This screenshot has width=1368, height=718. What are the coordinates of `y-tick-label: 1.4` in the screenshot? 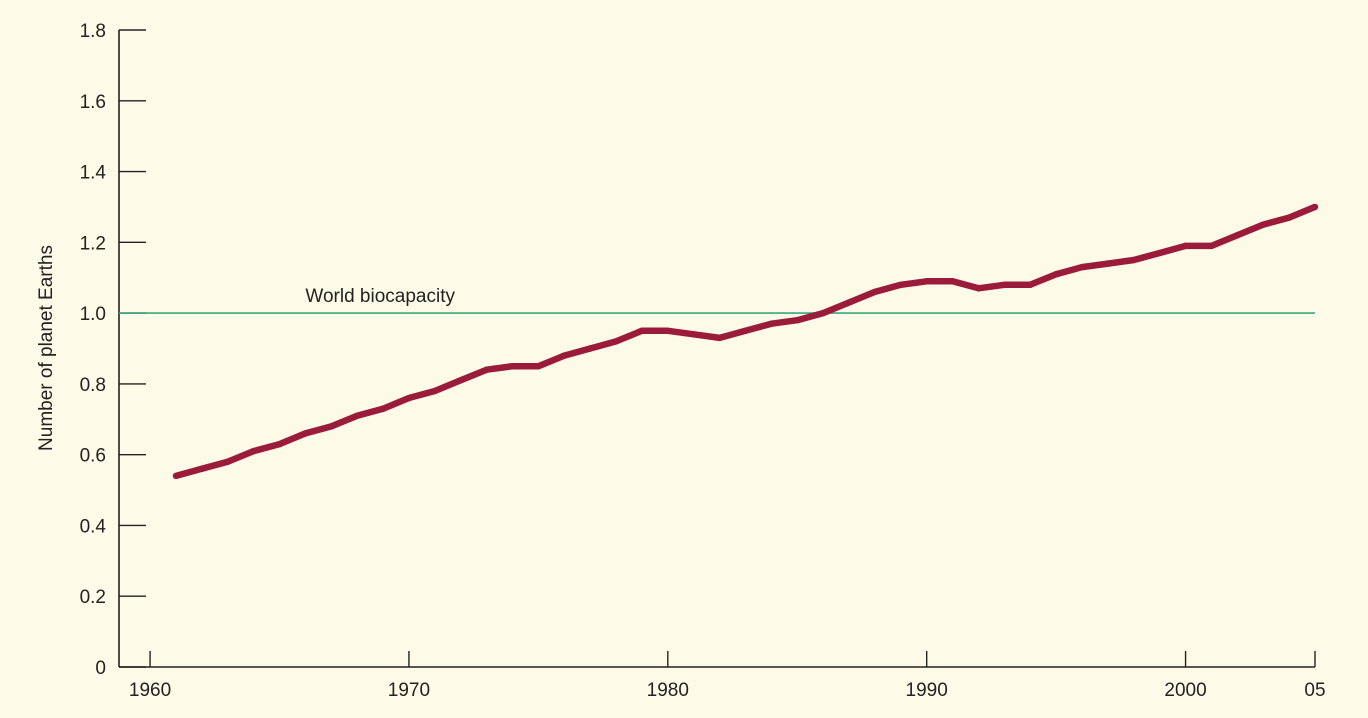 It's located at (93, 173).